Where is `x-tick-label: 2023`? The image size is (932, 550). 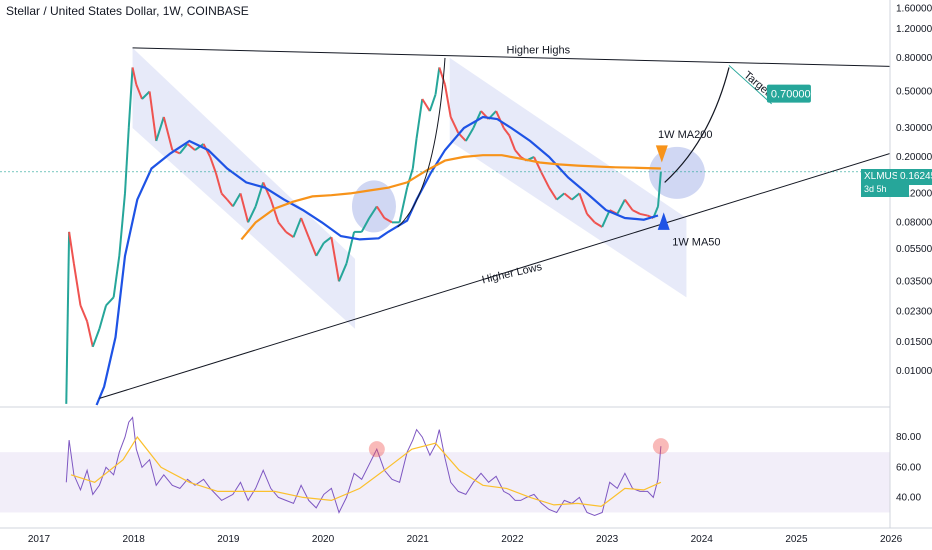
x-tick-label: 2023 is located at coordinates (607, 539).